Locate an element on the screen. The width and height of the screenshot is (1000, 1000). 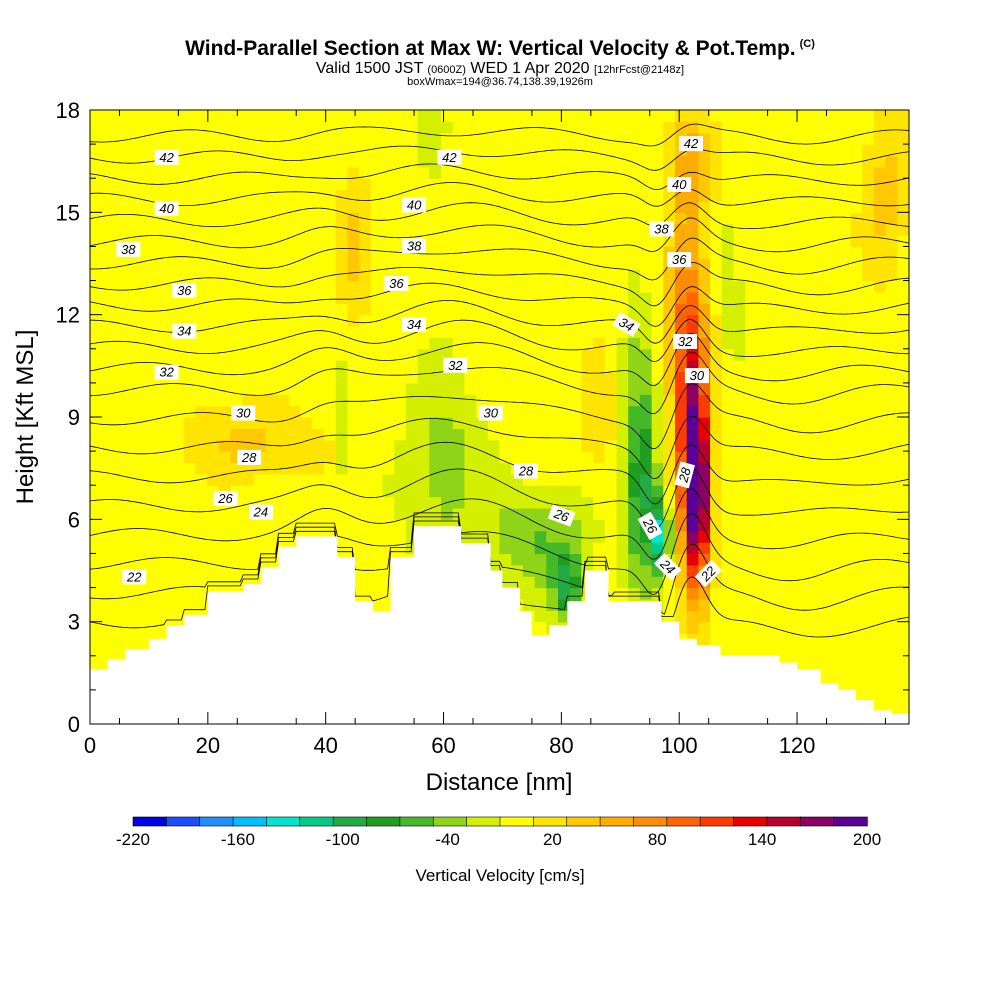
theta-label: 24 is located at coordinates (260, 512).